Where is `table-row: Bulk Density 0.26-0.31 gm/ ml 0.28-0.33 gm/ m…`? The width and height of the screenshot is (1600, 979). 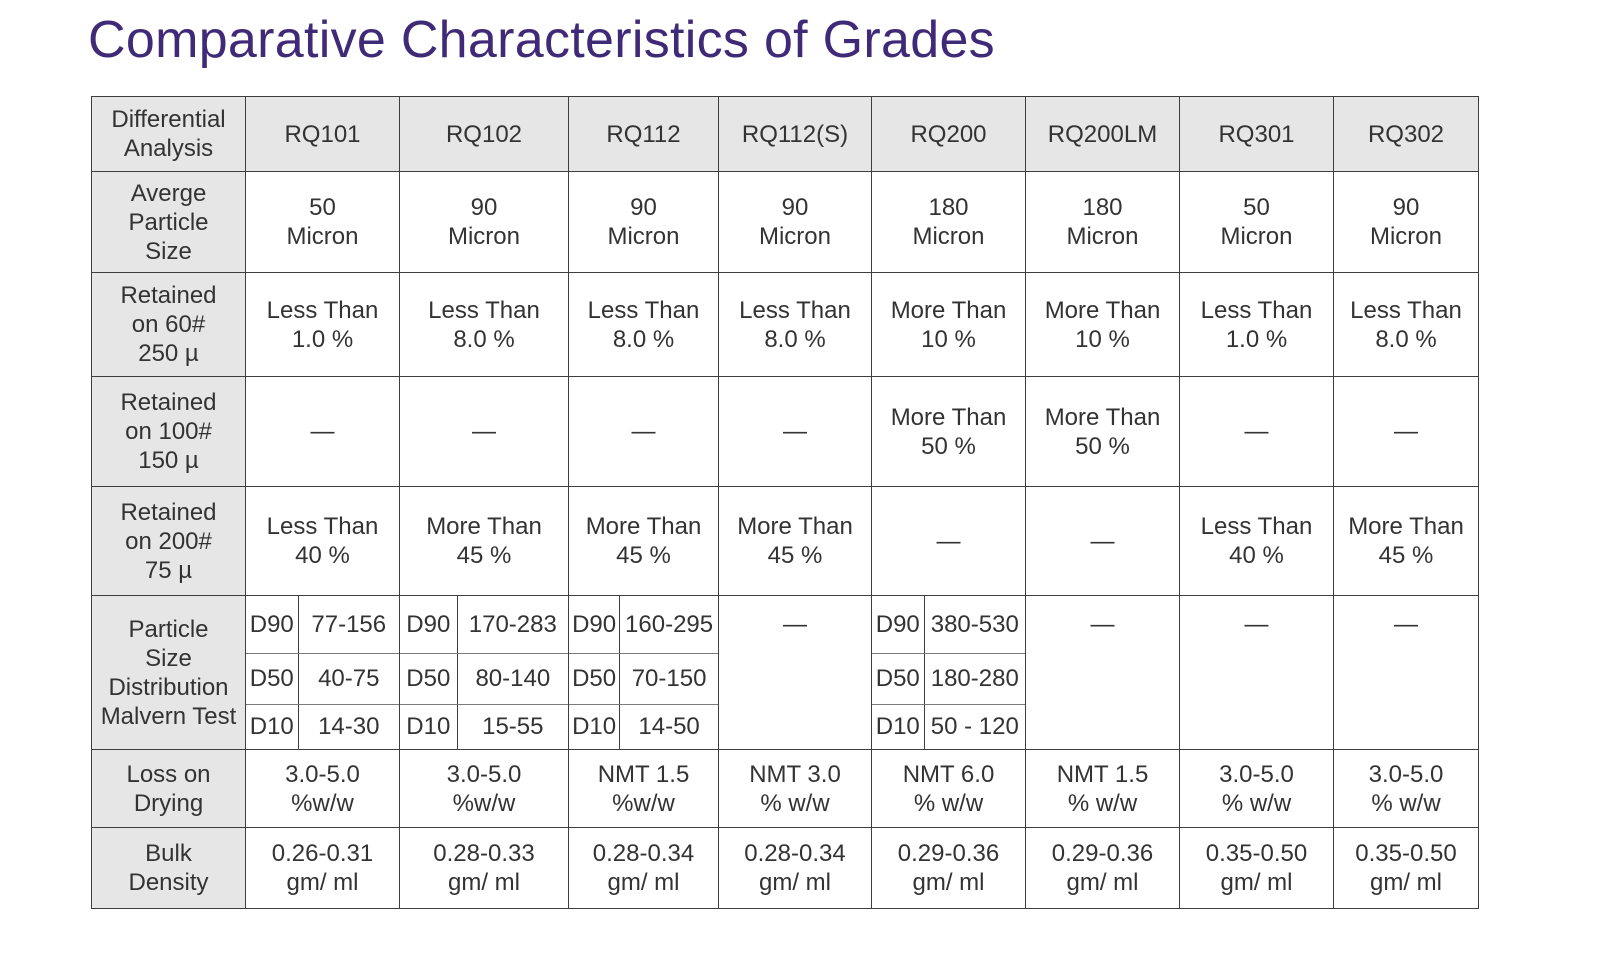
table-row: Bulk Density 0.26-0.31 gm/ ml 0.28-0.33 gm/ m… is located at coordinates (785, 868).